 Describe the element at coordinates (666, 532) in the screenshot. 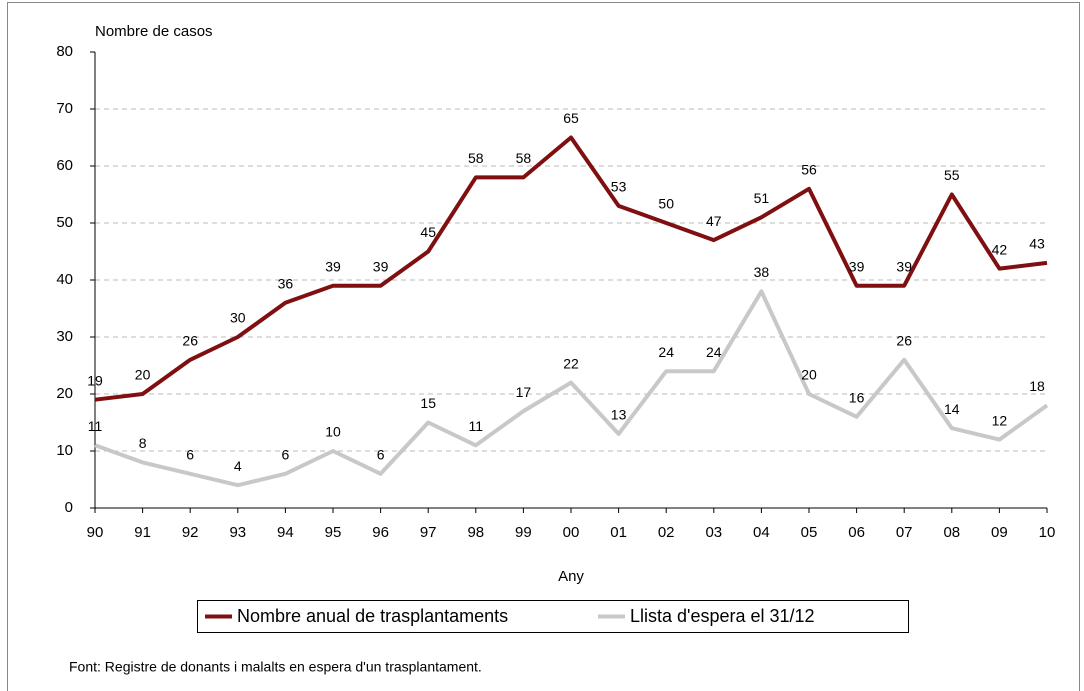

I see `x-tick-label: 02` at that location.